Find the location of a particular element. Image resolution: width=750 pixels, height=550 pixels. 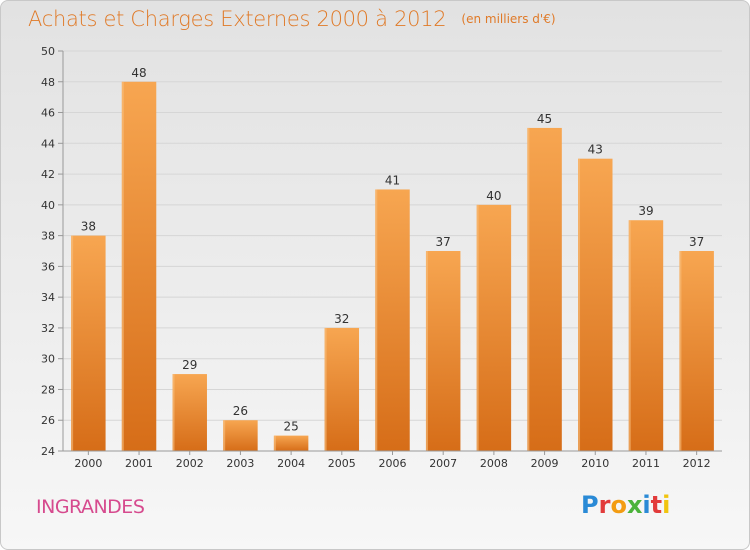

x-tick-label: 2004 is located at coordinates (291, 463).